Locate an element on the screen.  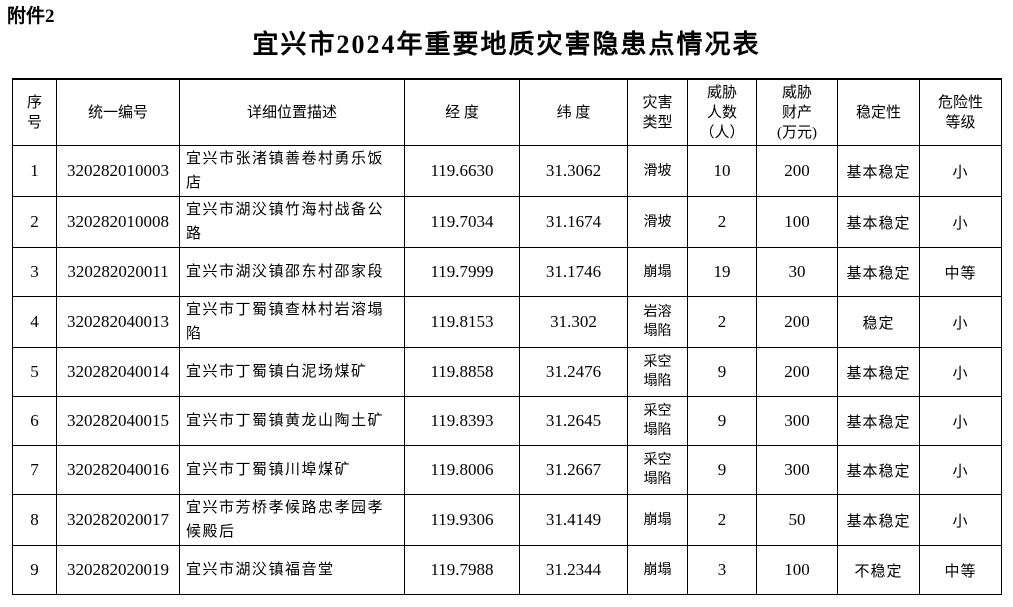
table-cell: 119.8393 is located at coordinates (462, 421).